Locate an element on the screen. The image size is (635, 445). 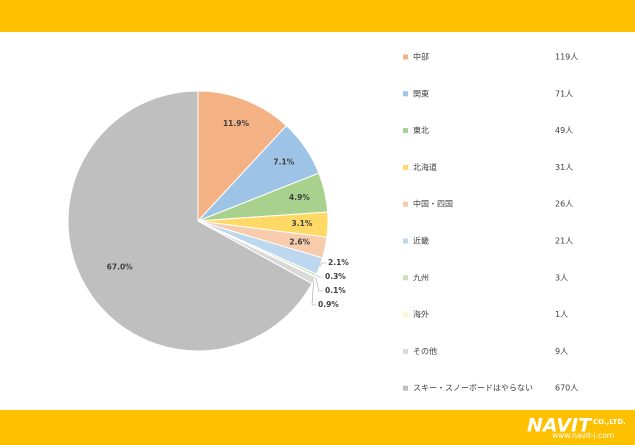
legend-label: その他 is located at coordinates (425, 351).